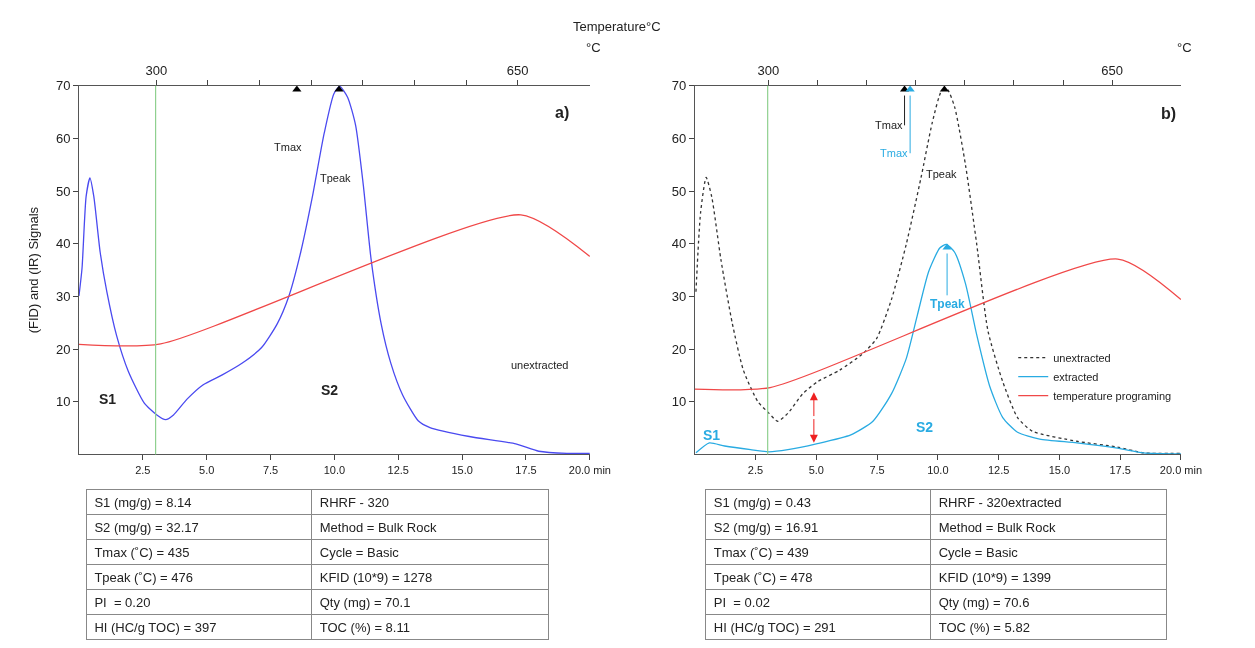  Describe the element at coordinates (1112, 395) in the screenshot. I see `legend-label: temperature programing` at that location.